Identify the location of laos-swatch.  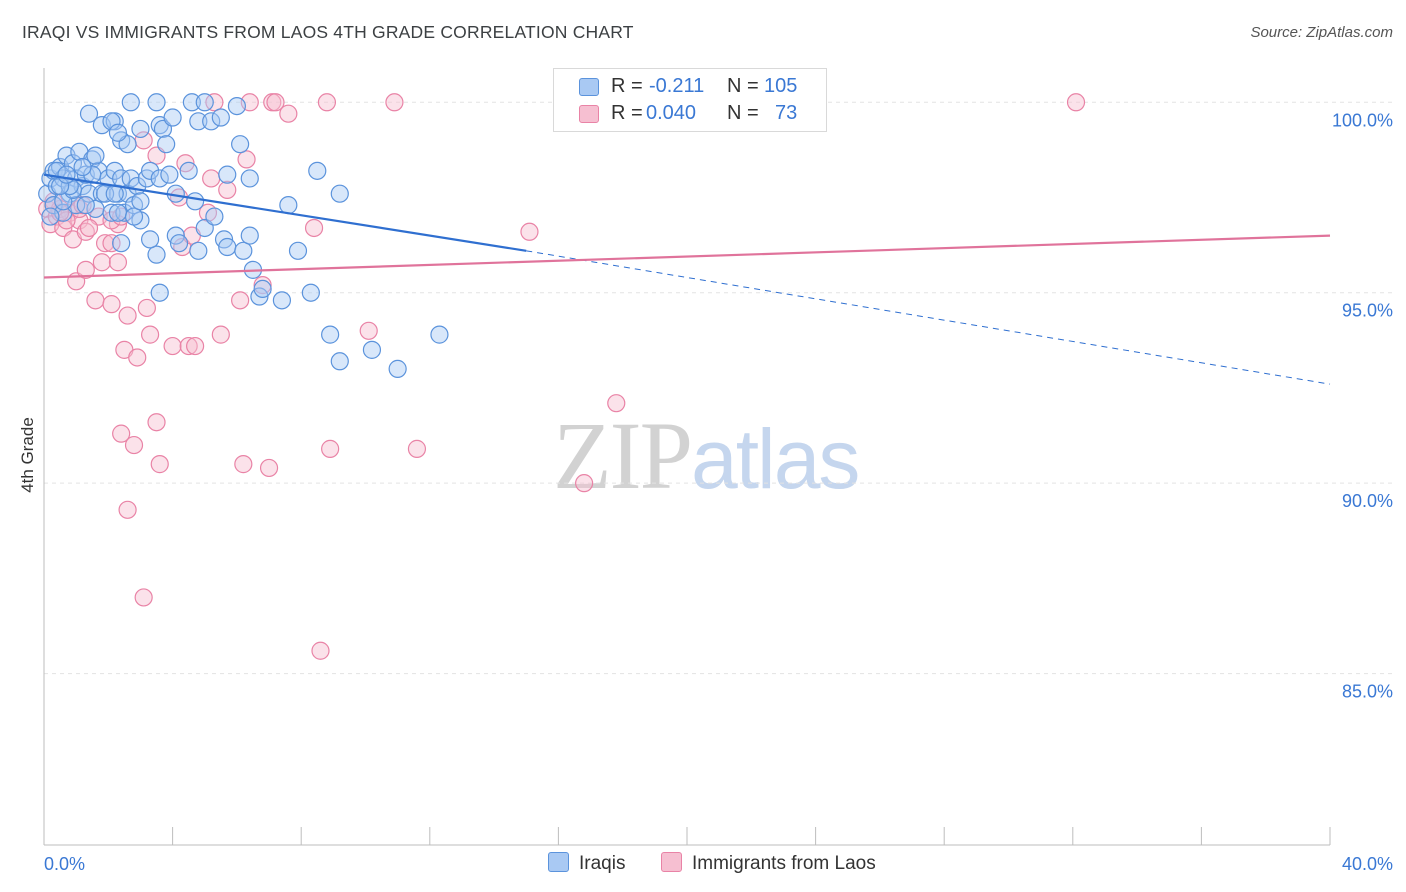
(589, 114).